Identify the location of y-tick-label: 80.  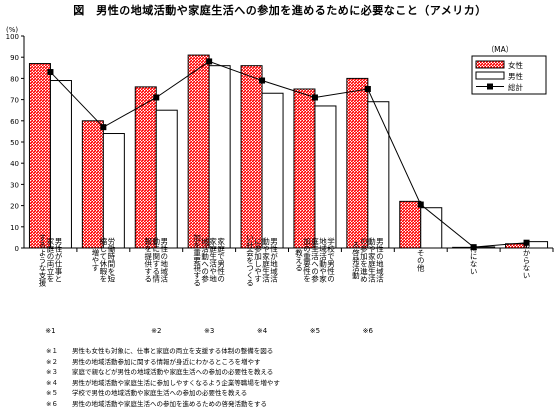
(14, 79).